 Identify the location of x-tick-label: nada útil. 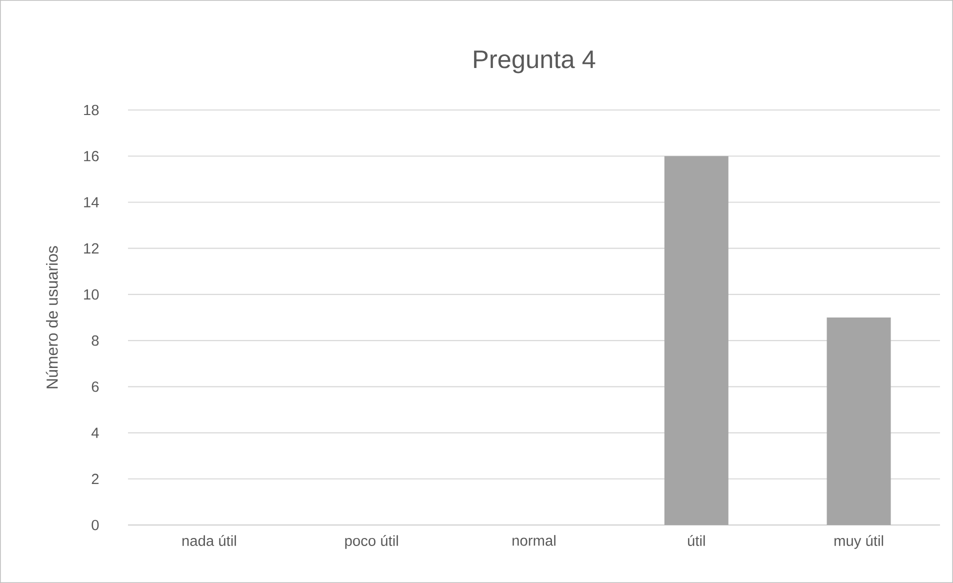
(209, 540).